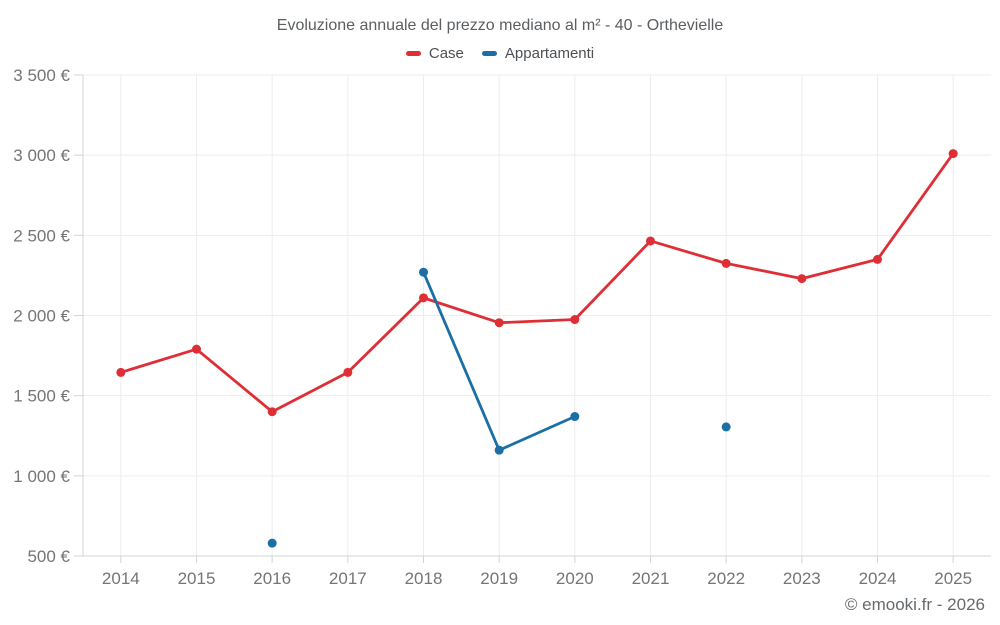 The width and height of the screenshot is (1000, 625). What do you see at coordinates (575, 320) in the screenshot?
I see `case-point-2020` at bounding box center [575, 320].